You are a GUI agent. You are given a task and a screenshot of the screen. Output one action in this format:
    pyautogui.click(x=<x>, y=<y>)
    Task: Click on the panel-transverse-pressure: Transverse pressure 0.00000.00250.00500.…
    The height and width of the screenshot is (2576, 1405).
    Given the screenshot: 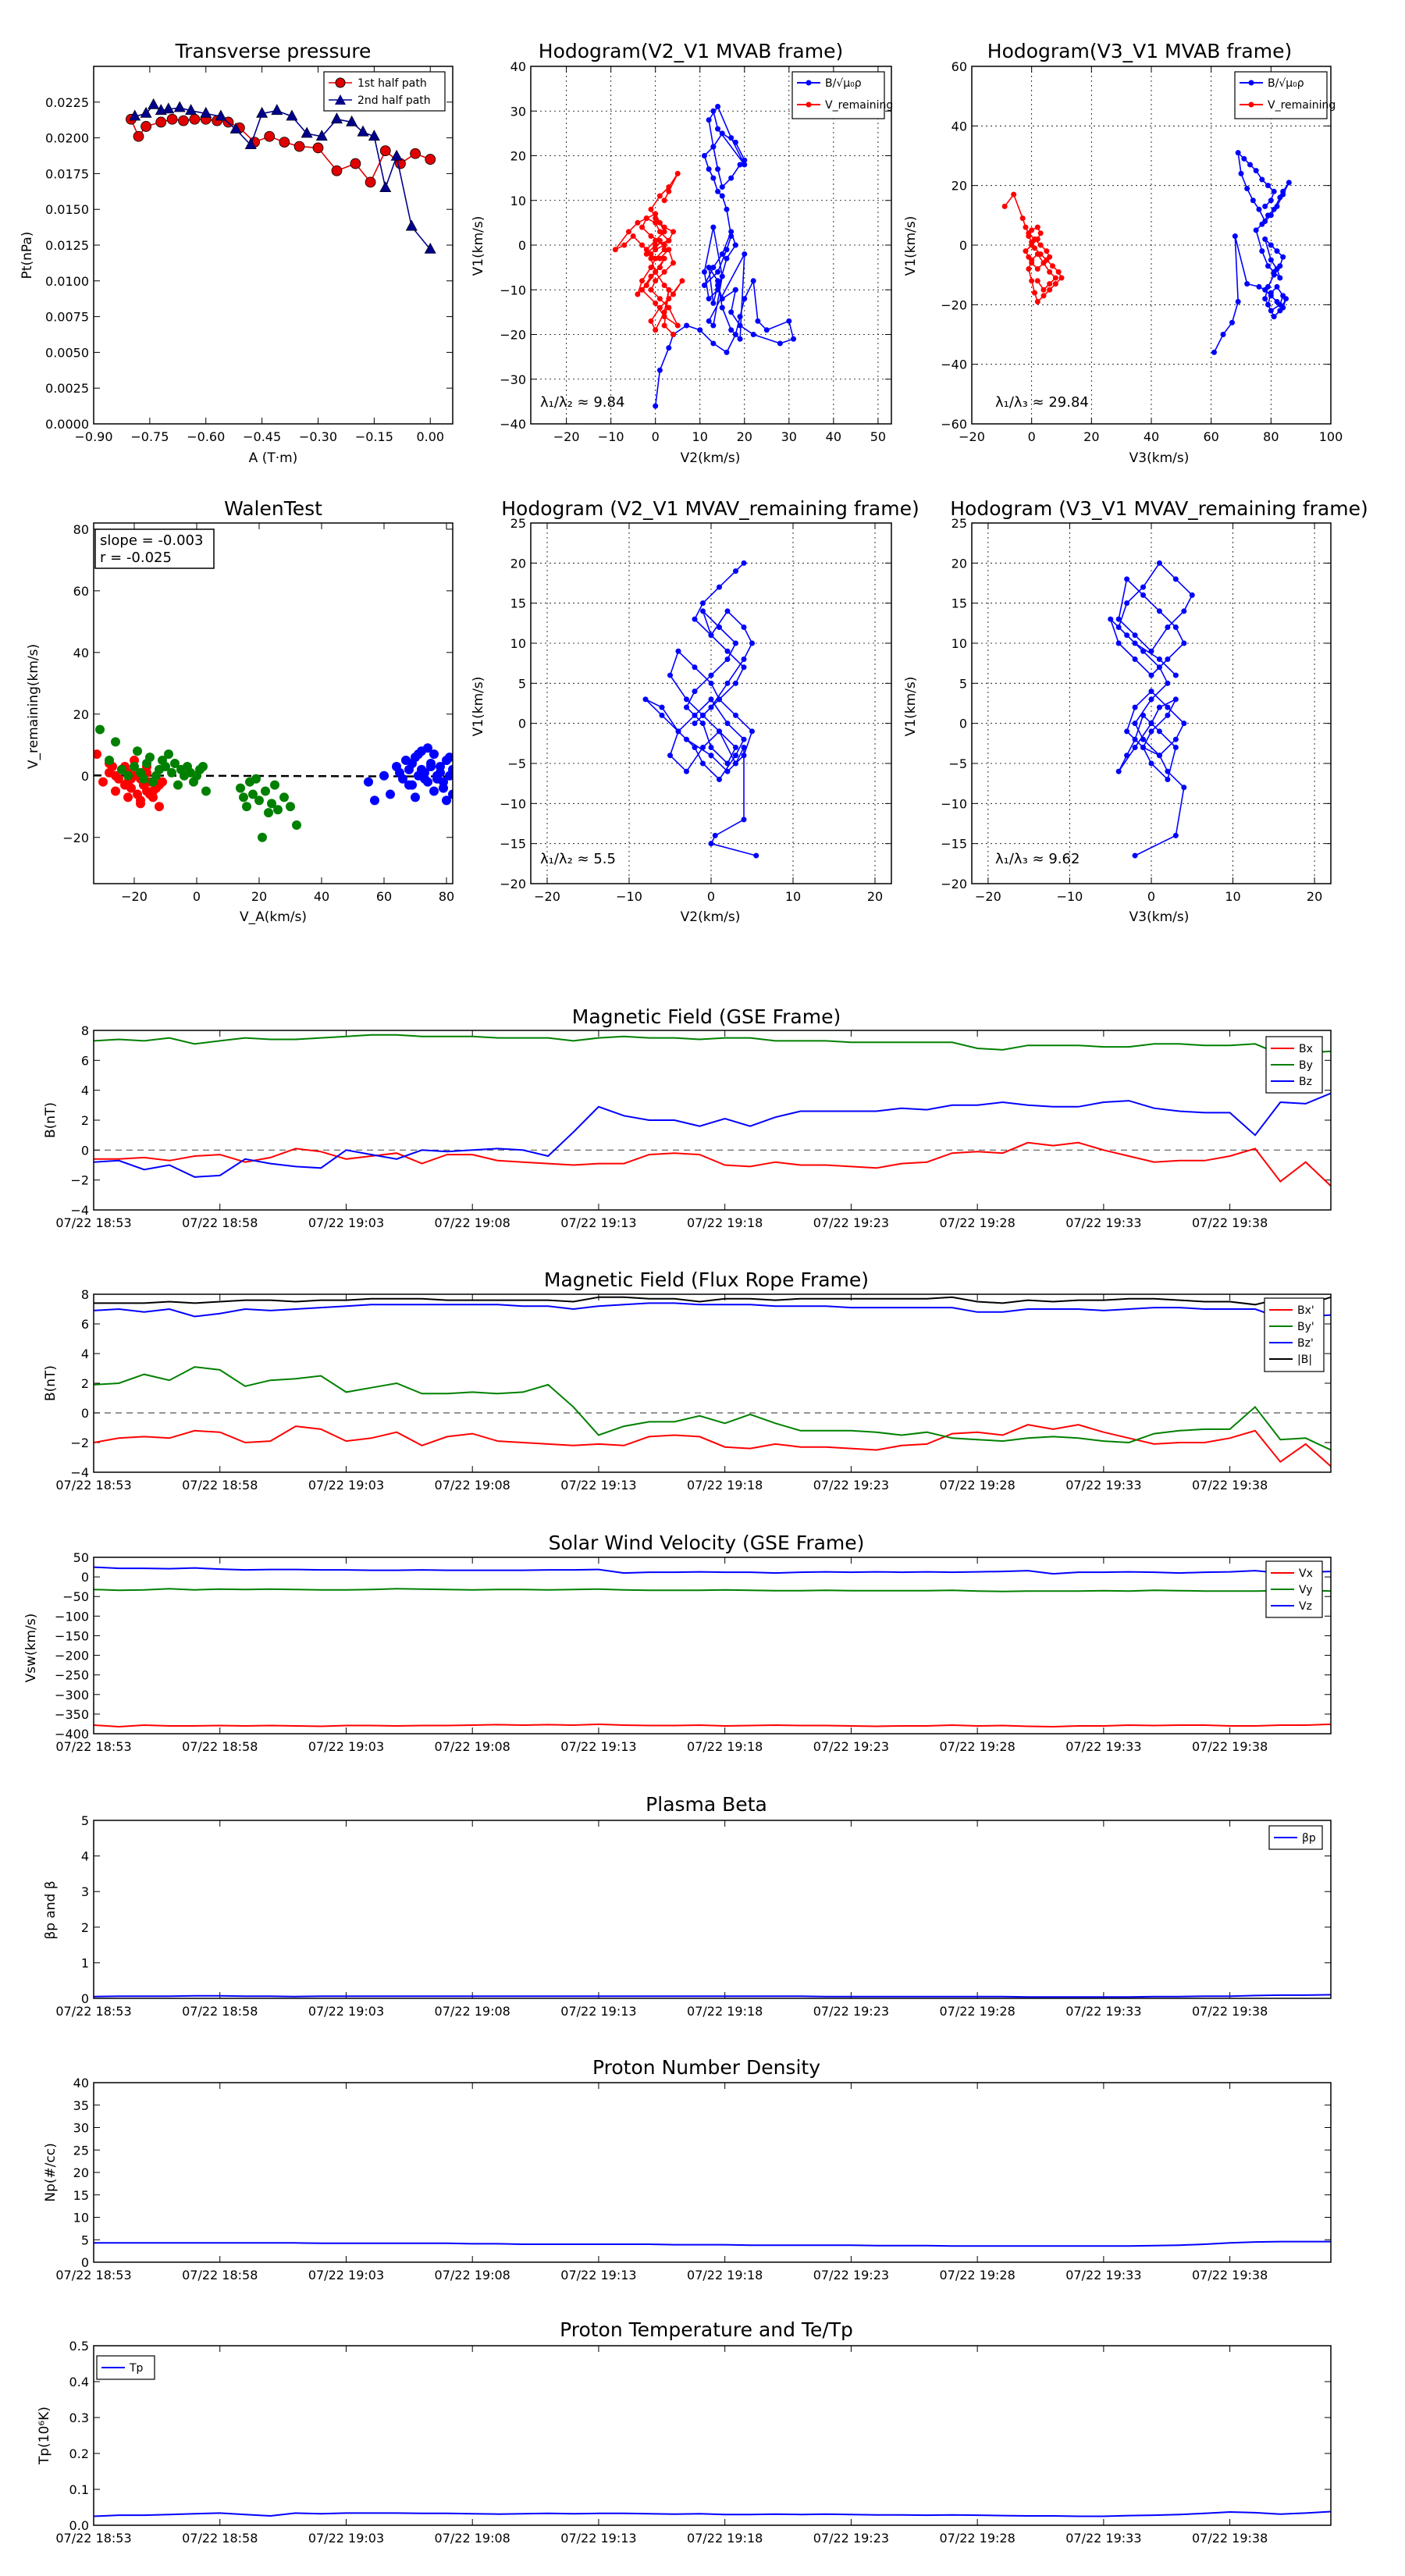 What is the action you would take?
    pyautogui.click(x=237, y=253)
    